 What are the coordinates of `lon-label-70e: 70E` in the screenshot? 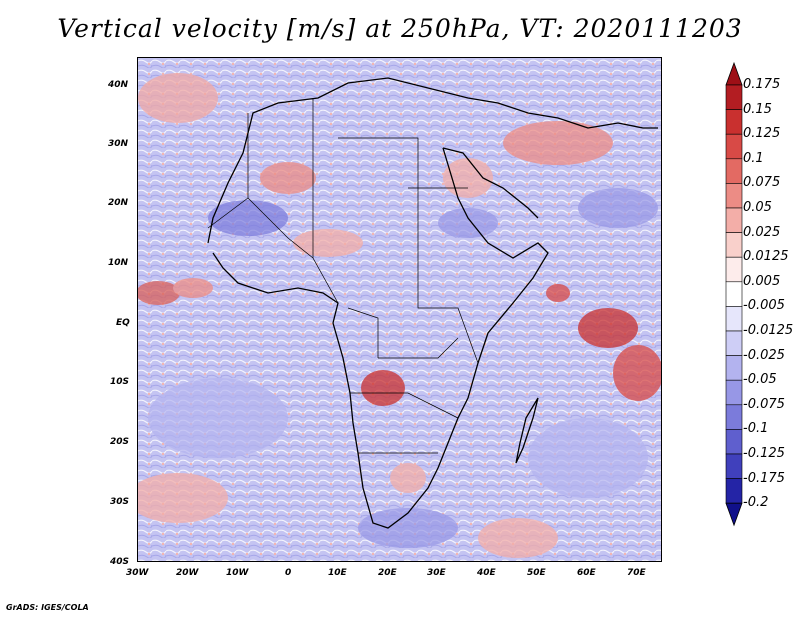 It's located at (636, 573).